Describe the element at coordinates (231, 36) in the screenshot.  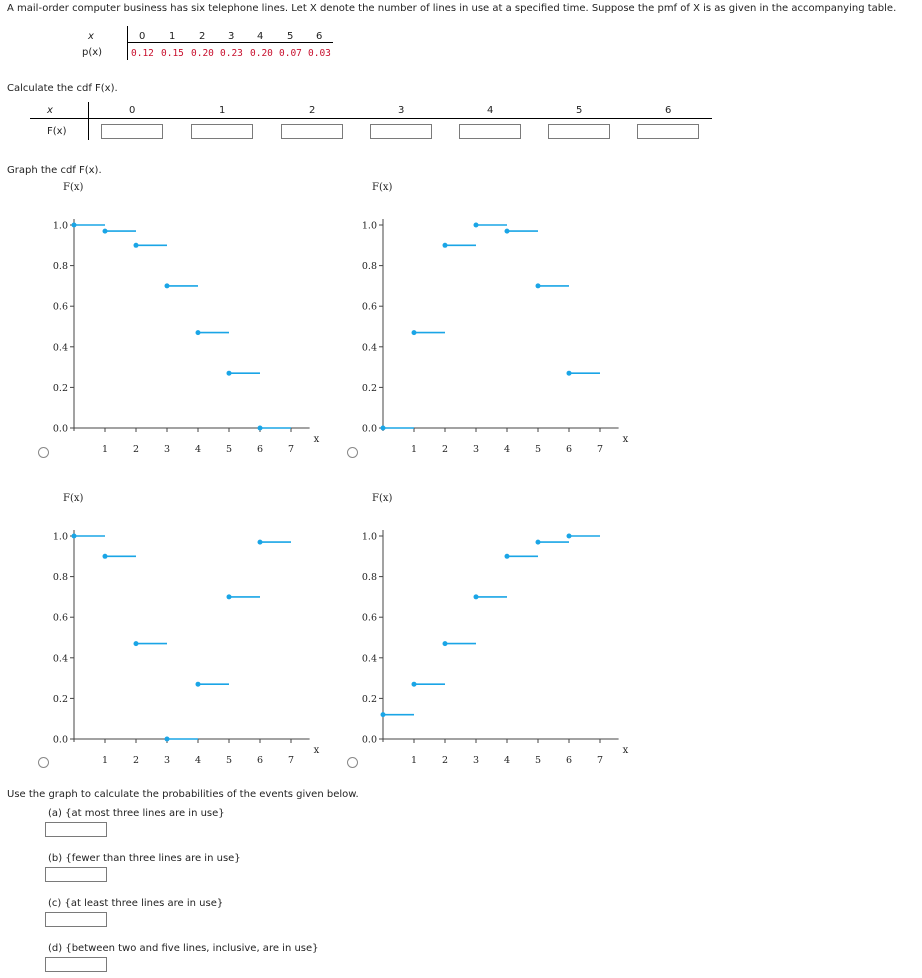
I see `pmf-x-value: 3` at that location.